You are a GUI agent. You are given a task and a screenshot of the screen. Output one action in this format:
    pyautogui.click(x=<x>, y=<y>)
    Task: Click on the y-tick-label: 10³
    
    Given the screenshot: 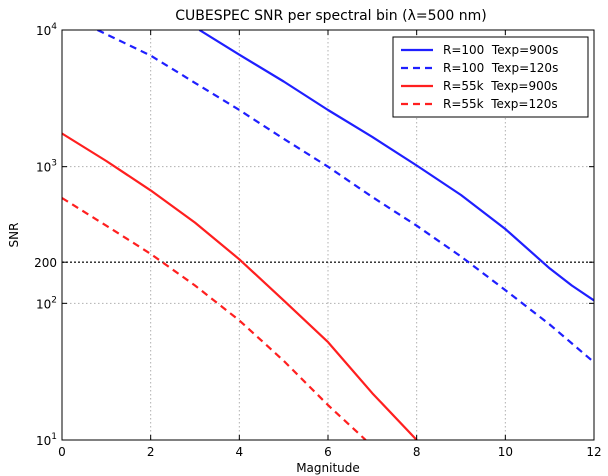 What is the action you would take?
    pyautogui.click(x=46, y=167)
    